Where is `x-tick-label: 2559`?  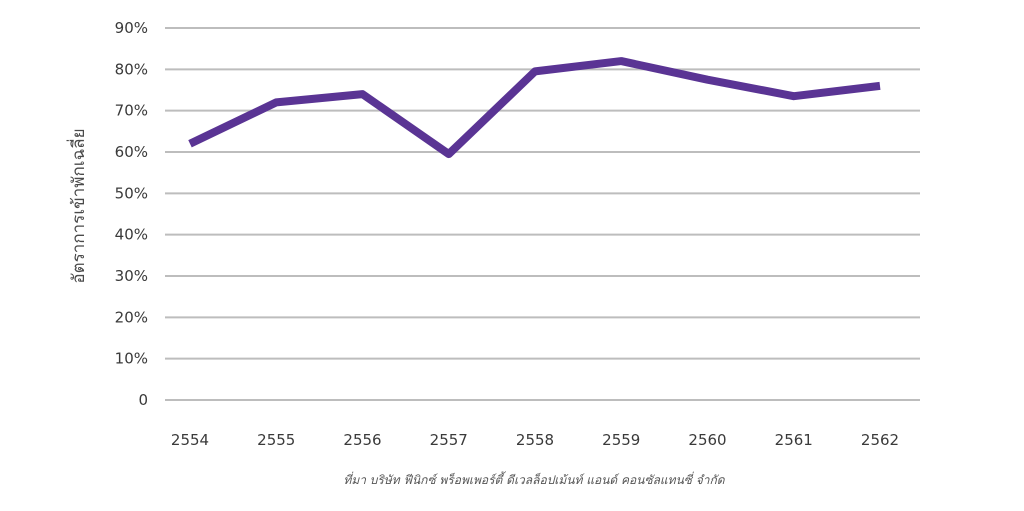
x-tick-label: 2559 is located at coordinates (621, 440).